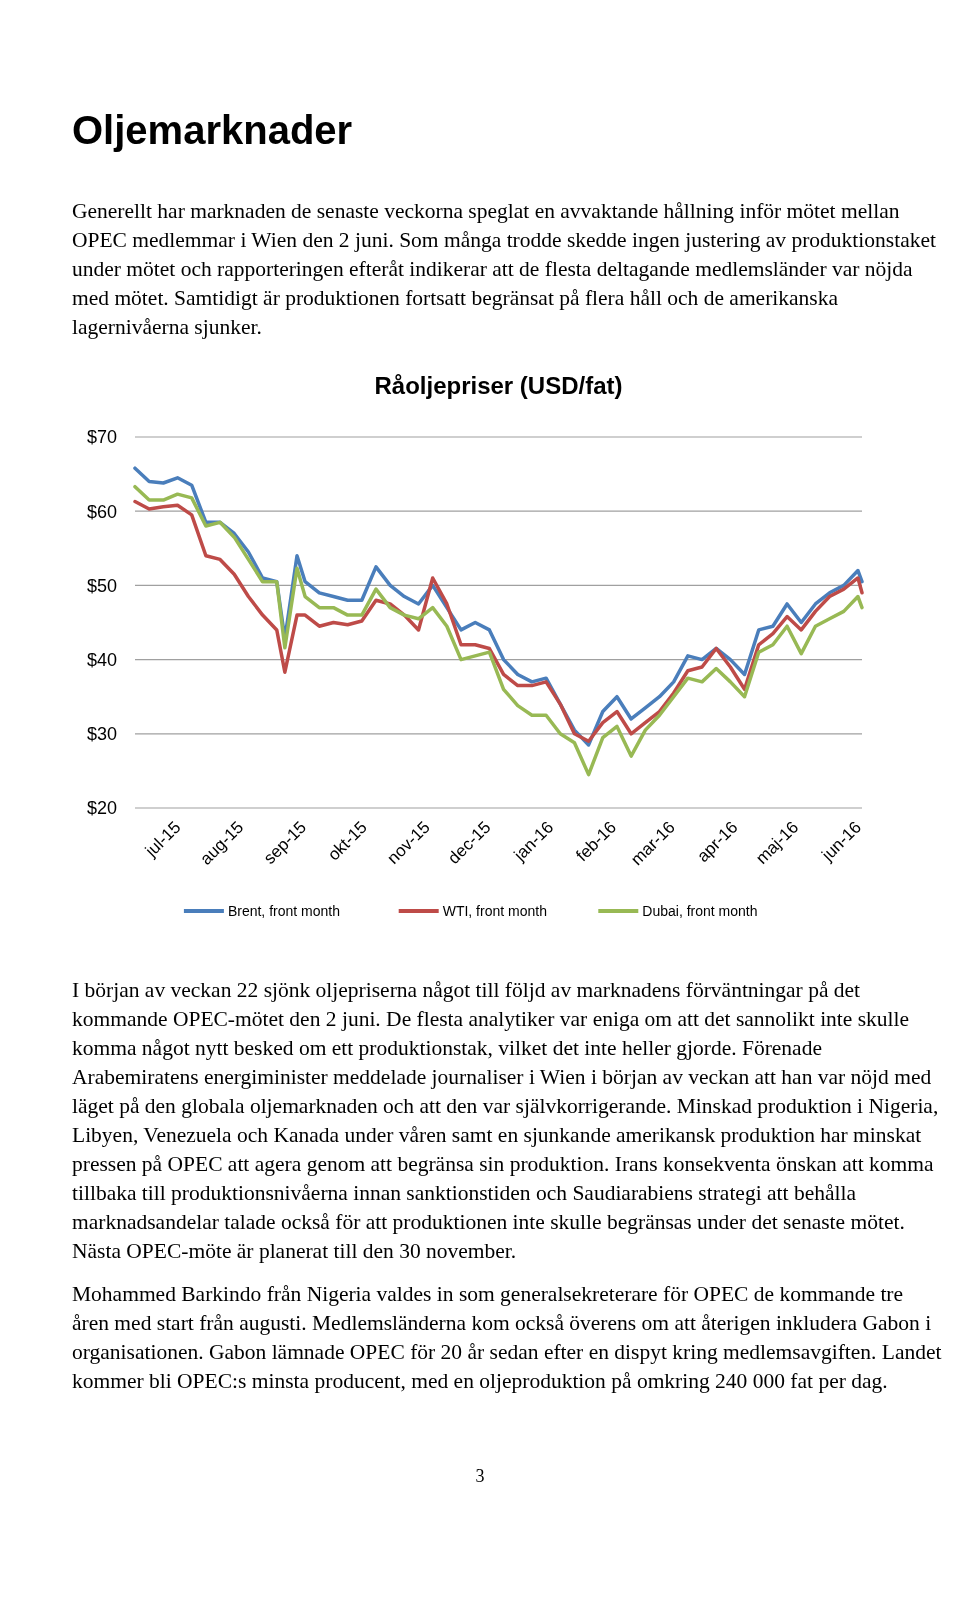  What do you see at coordinates (480, 1476) in the screenshot?
I see `text: 3` at bounding box center [480, 1476].